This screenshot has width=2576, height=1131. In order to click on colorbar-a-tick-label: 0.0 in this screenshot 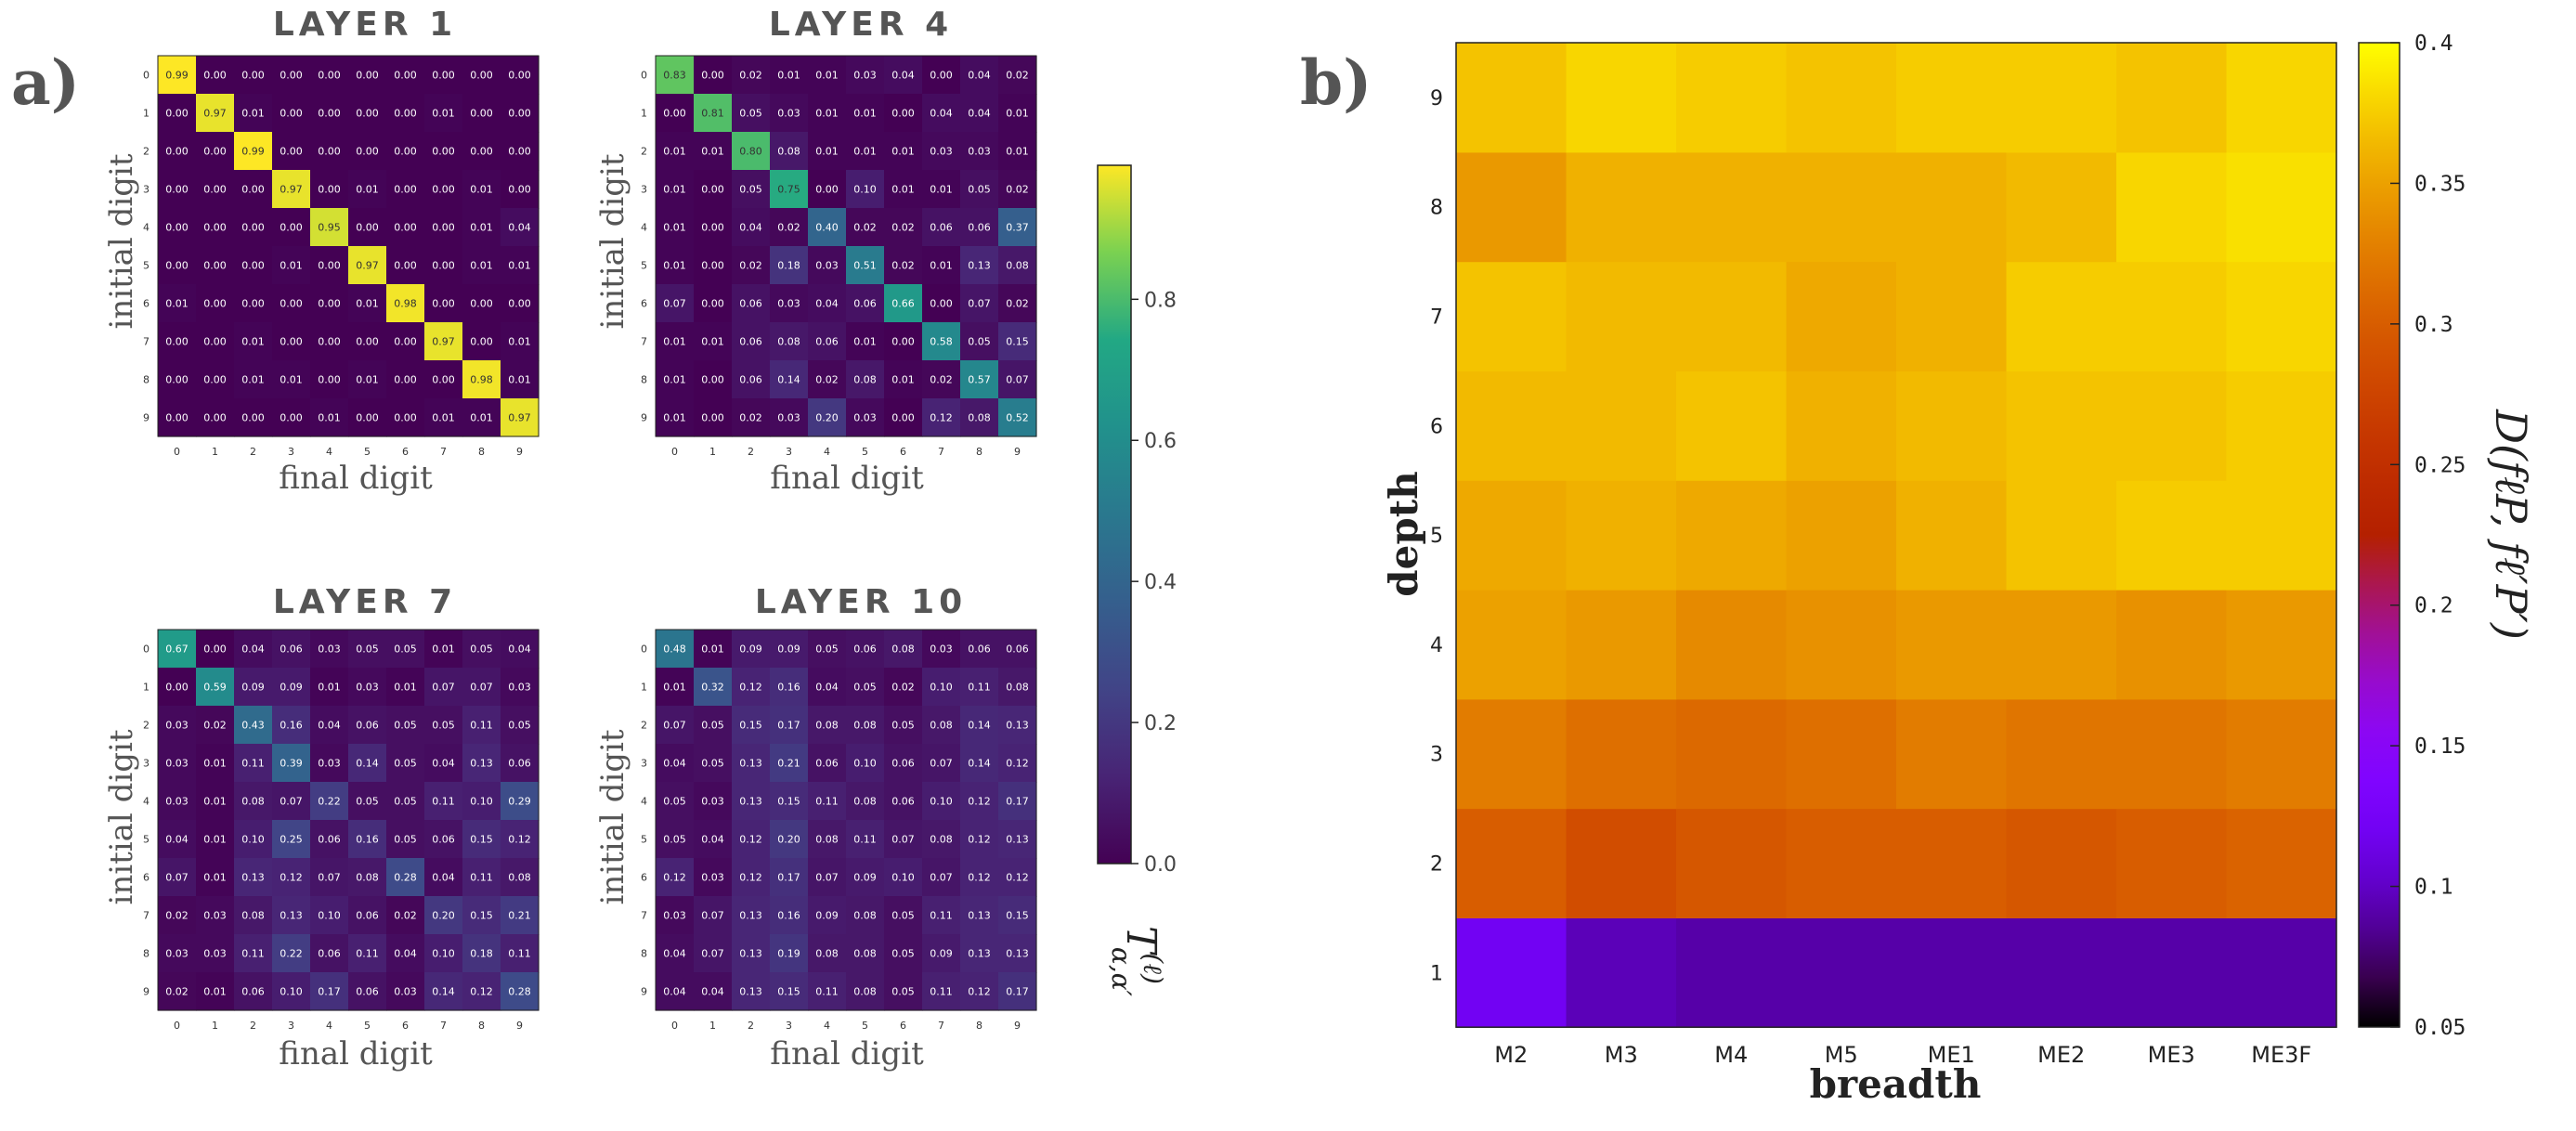, I will do `click(1160, 865)`.